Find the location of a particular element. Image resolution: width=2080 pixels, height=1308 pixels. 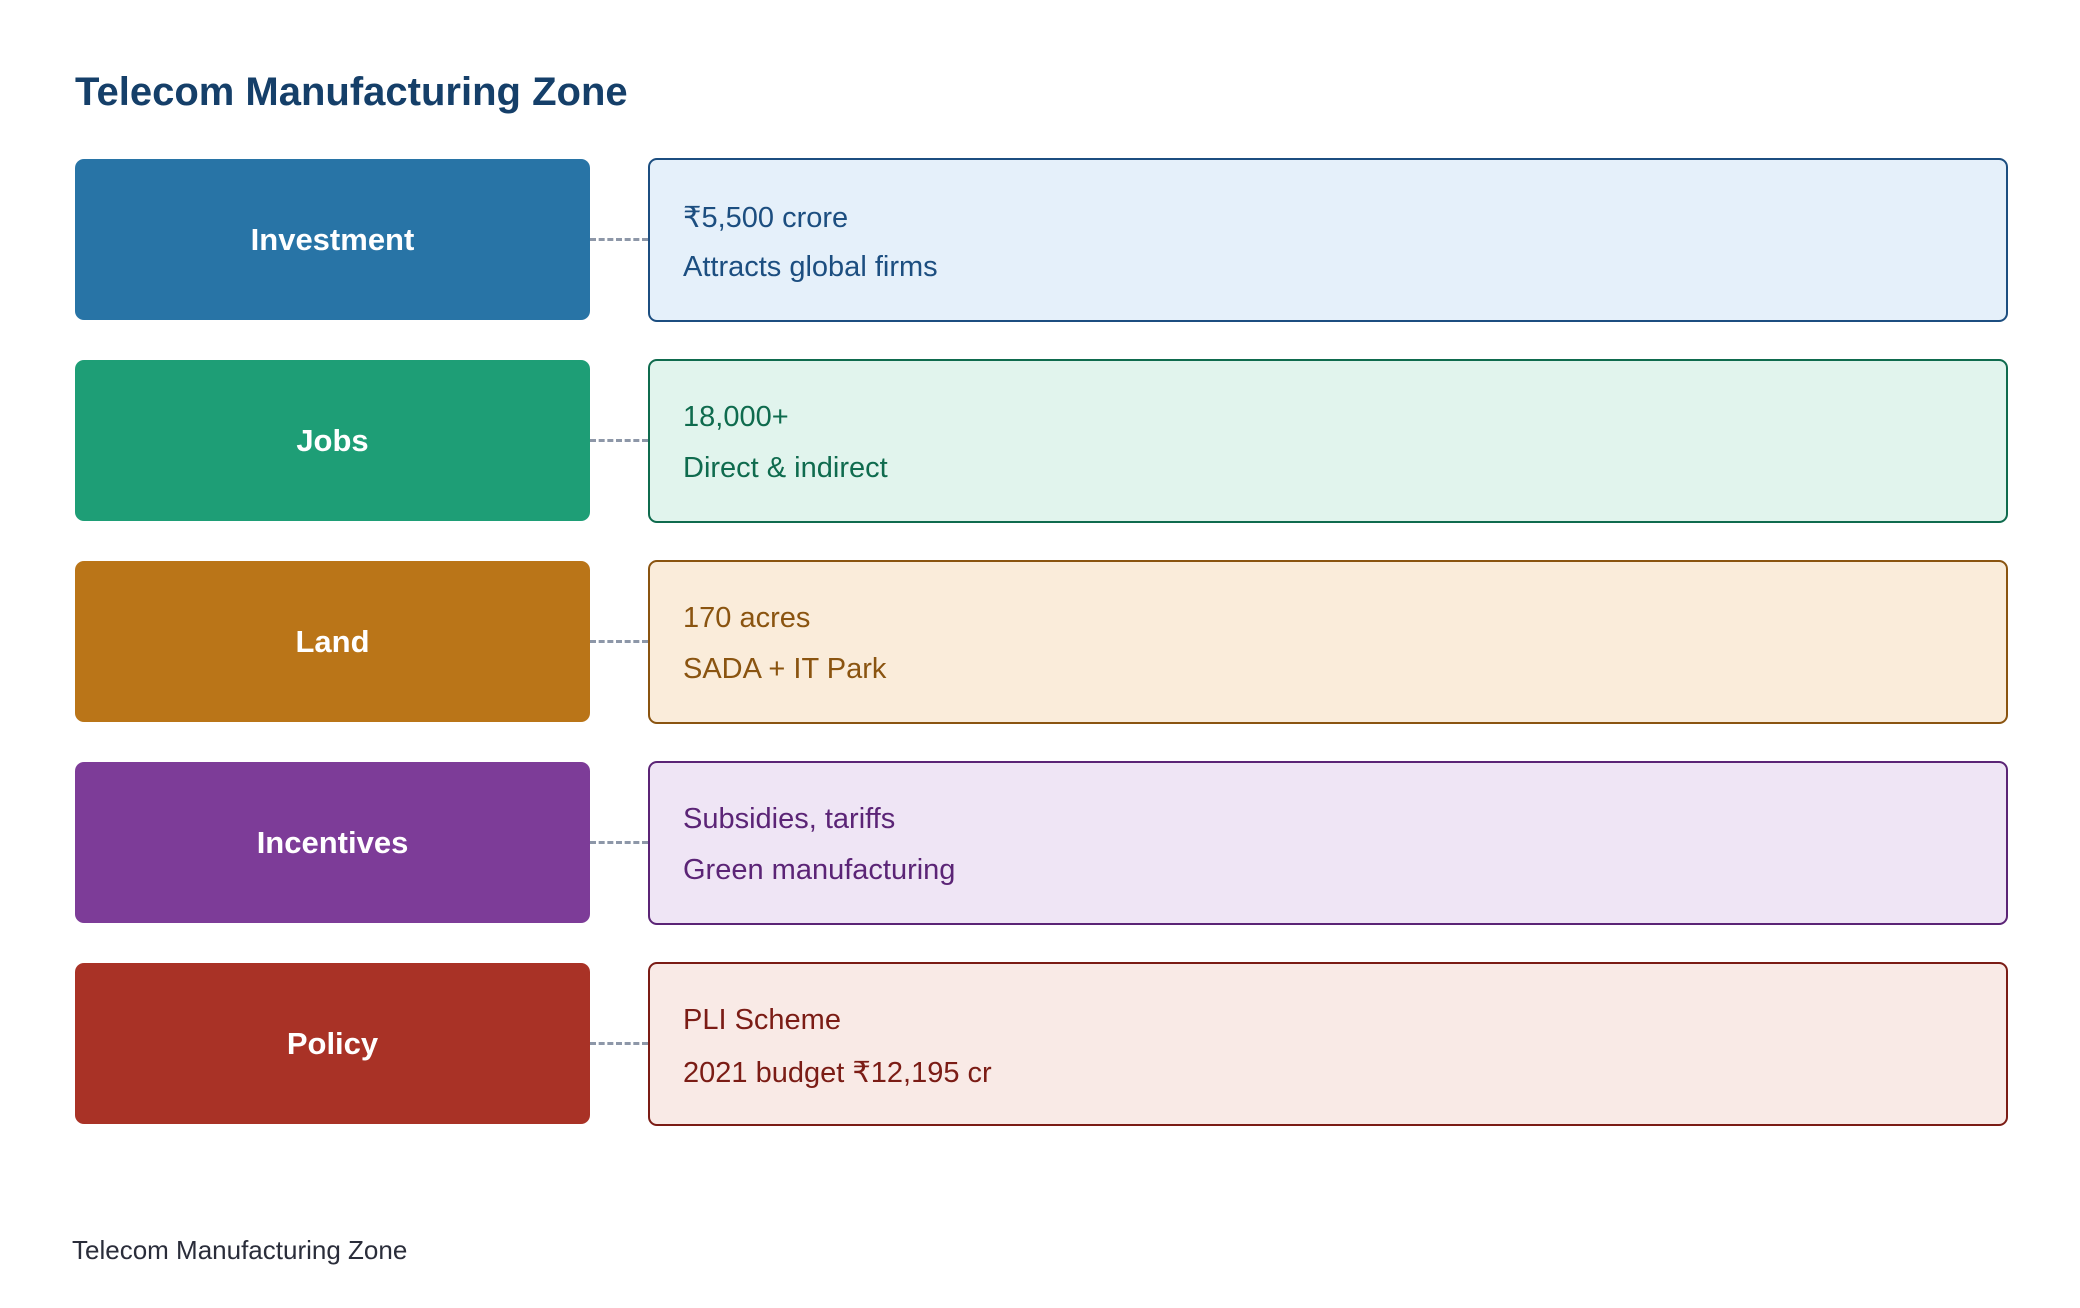

label-box-policy: Policy is located at coordinates (332, 1043).